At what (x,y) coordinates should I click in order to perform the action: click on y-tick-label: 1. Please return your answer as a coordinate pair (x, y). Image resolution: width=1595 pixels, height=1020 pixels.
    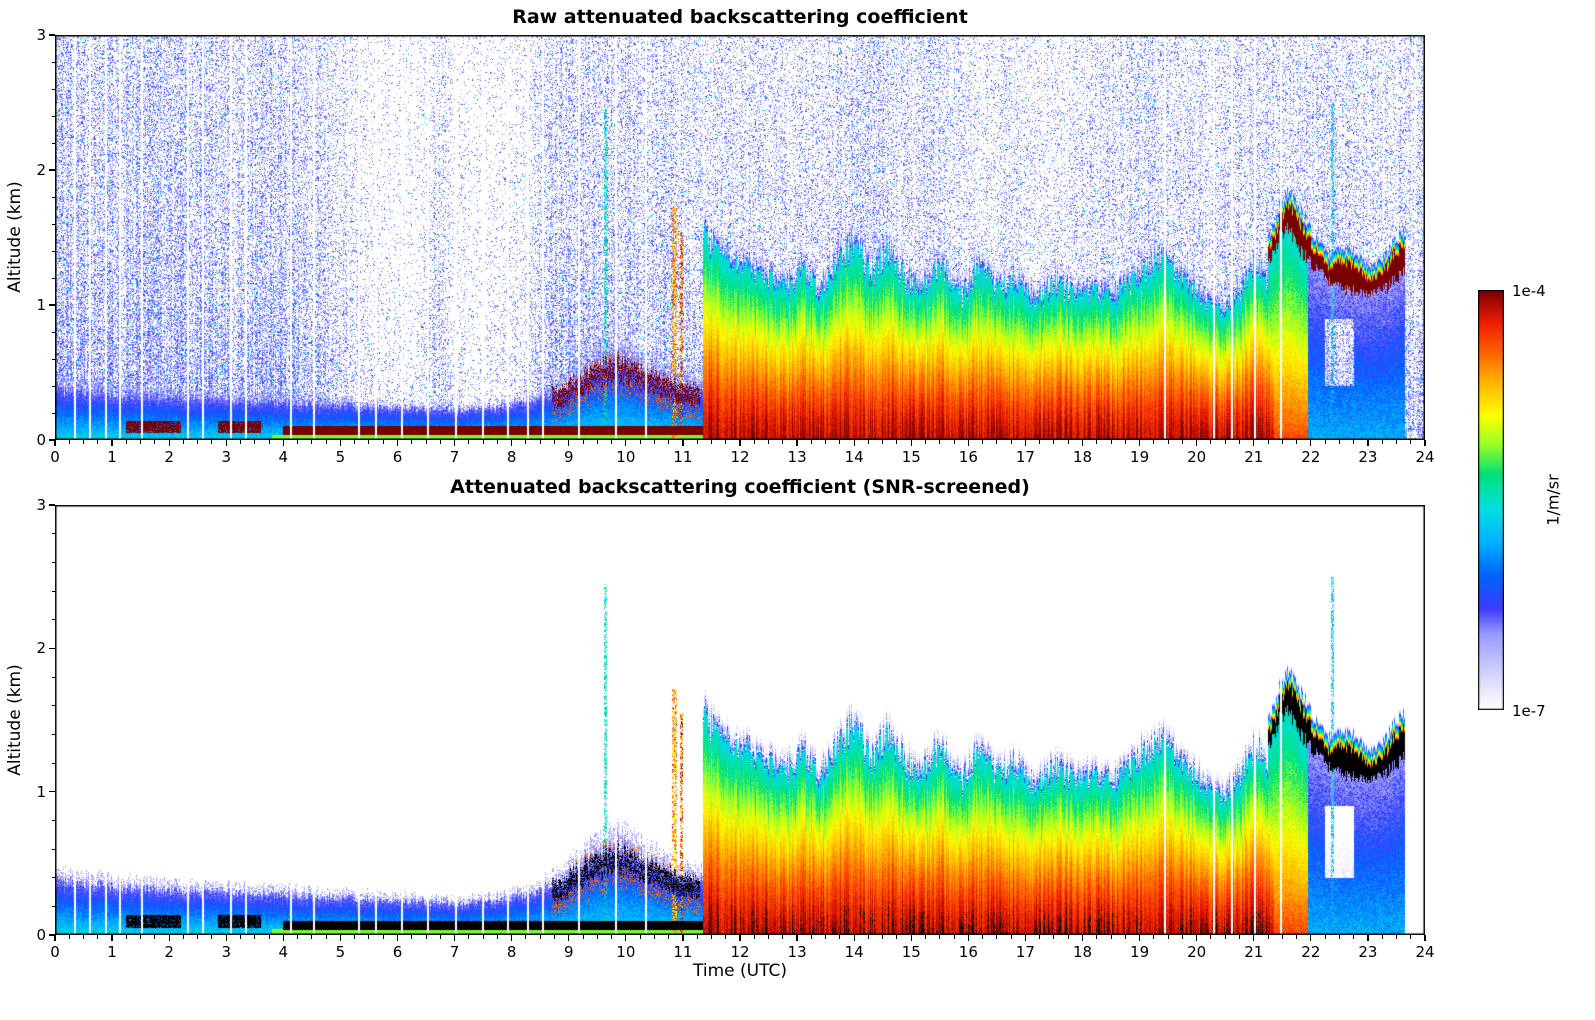
    Looking at the image, I should click on (41, 305).